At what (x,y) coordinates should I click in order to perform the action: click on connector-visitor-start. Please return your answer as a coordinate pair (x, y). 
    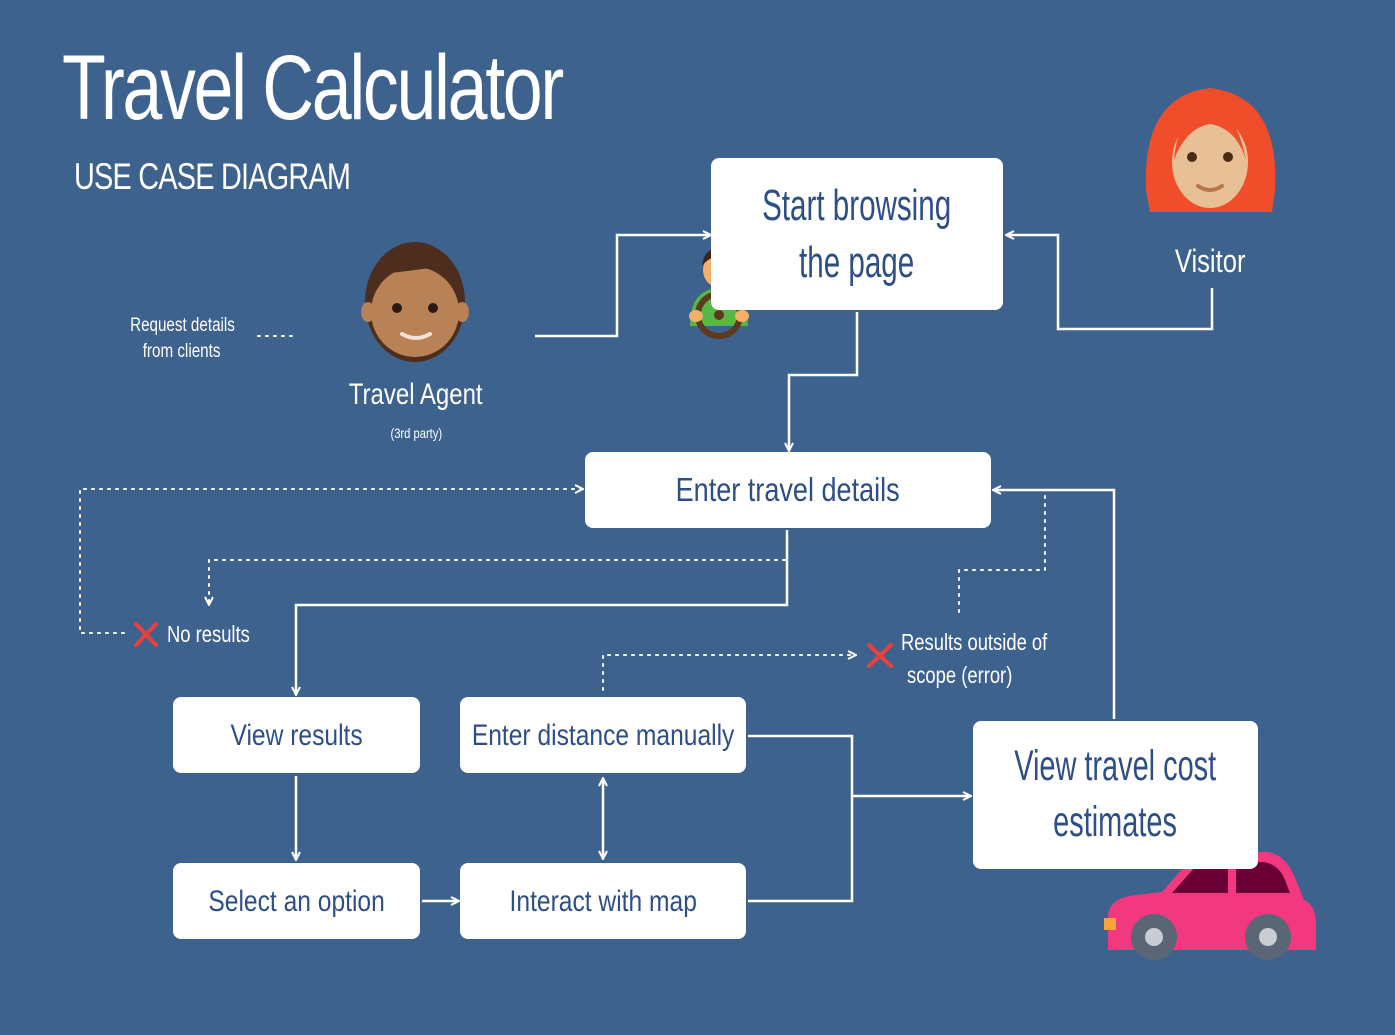
    Looking at the image, I should click on (1110, 283).